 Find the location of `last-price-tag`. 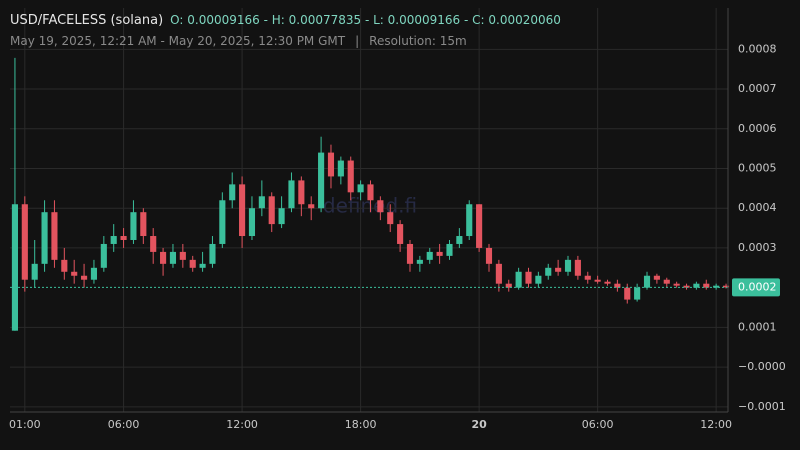

last-price-tag is located at coordinates (756, 287).